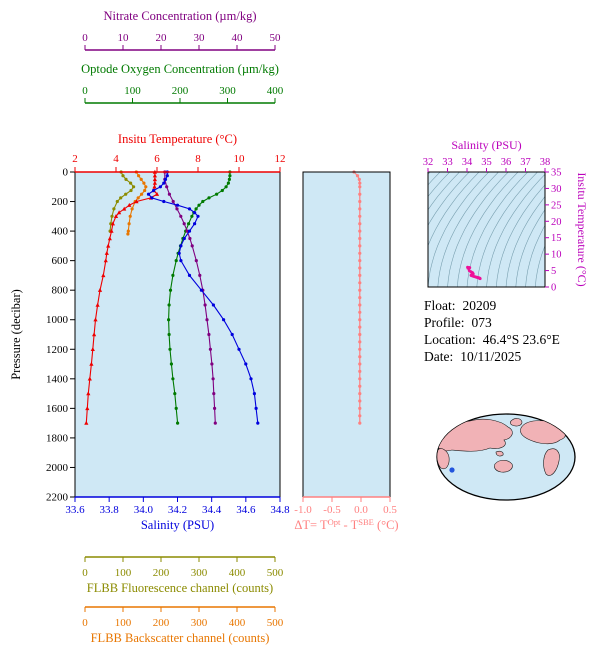 Image resolution: width=609 pixels, height=663 pixels. I want to click on axis-temperature: 2 4 6 8 10 12 Insitu Temperature (°C), so click(179, 152).